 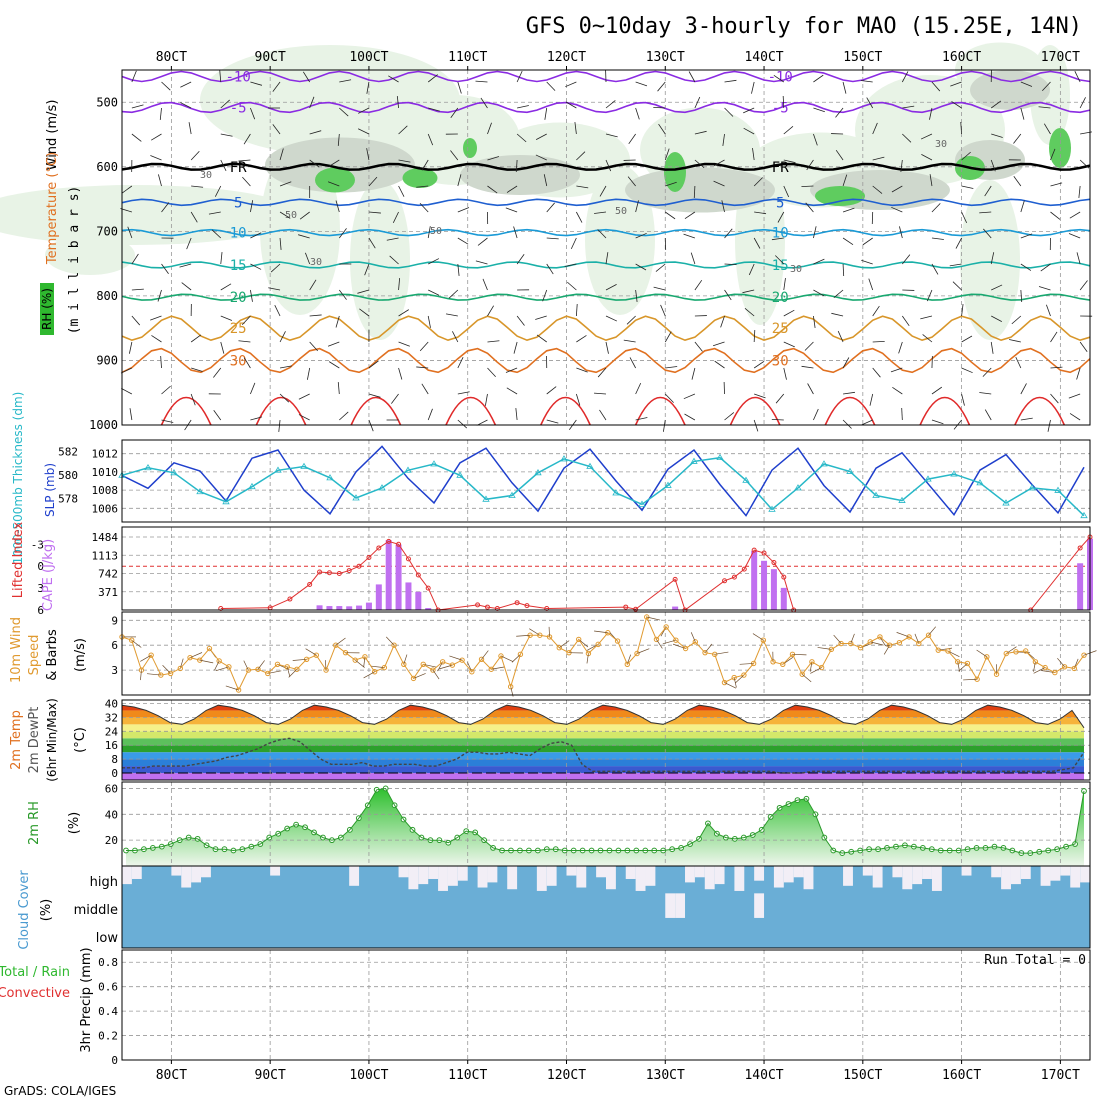 I want to click on temp-contour, so click(x=606, y=166).